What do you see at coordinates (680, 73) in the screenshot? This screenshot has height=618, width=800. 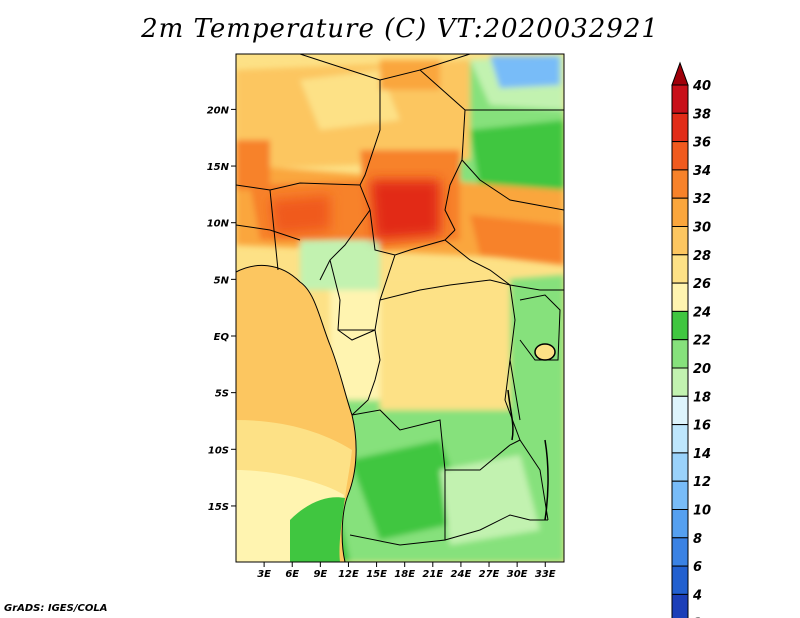 I see `colorbar-top-arrow` at bounding box center [680, 73].